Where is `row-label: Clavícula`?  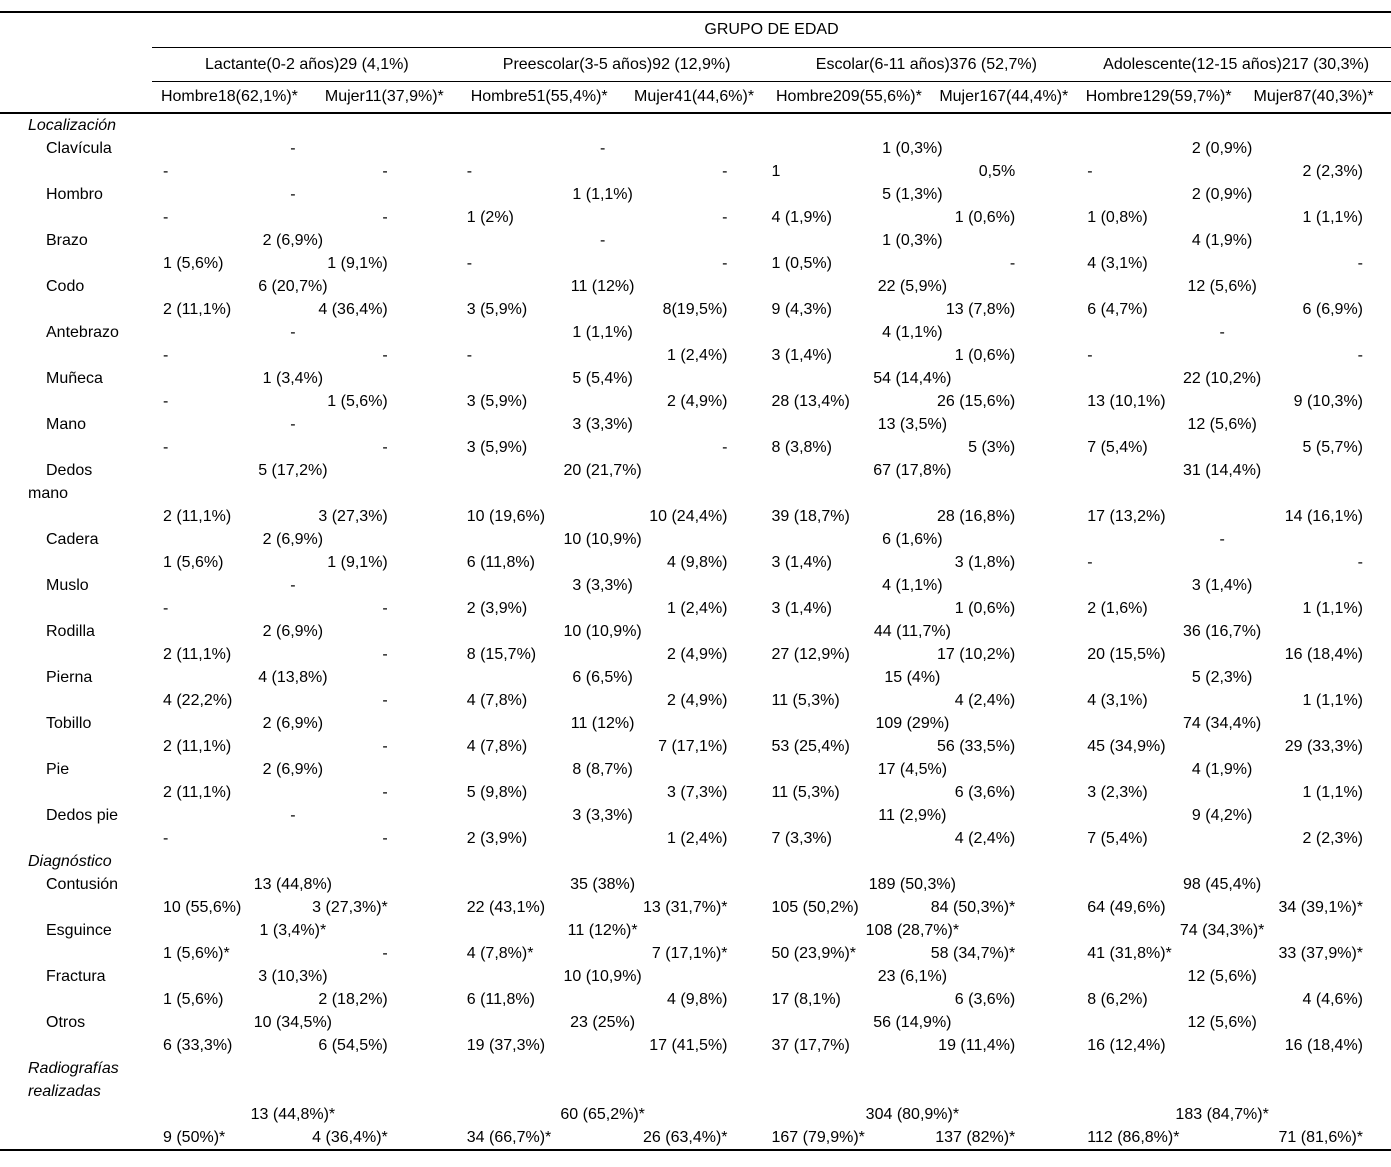 row-label: Clavícula is located at coordinates (79, 148).